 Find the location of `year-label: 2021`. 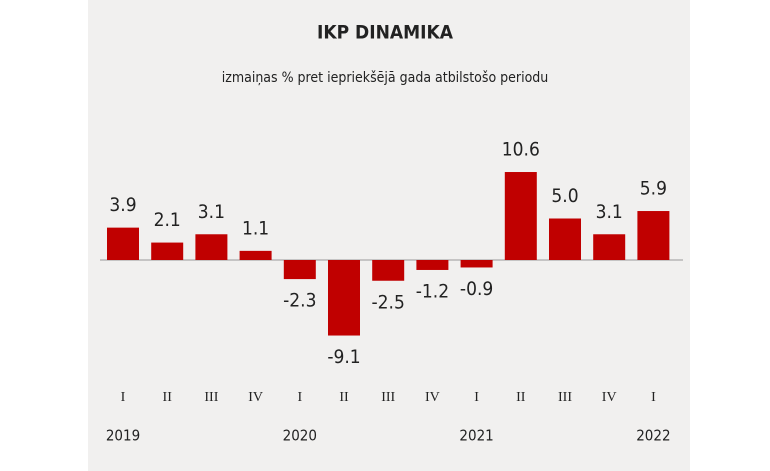

year-label: 2021 is located at coordinates (476, 436).